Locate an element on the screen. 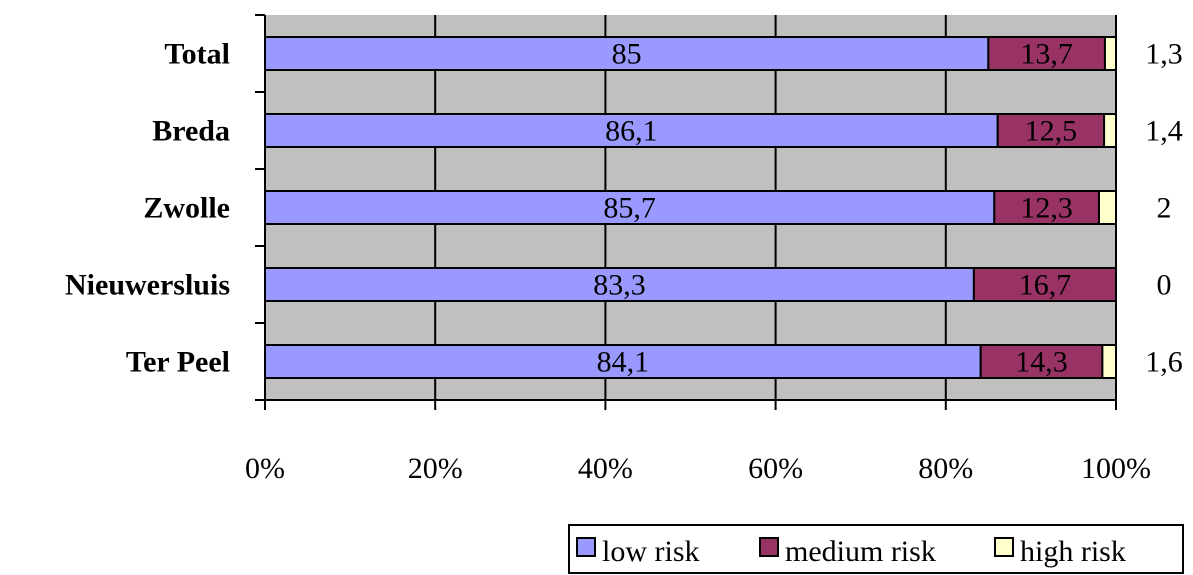 The width and height of the screenshot is (1193, 575). legend-label-low-risk: low risk is located at coordinates (651, 551).